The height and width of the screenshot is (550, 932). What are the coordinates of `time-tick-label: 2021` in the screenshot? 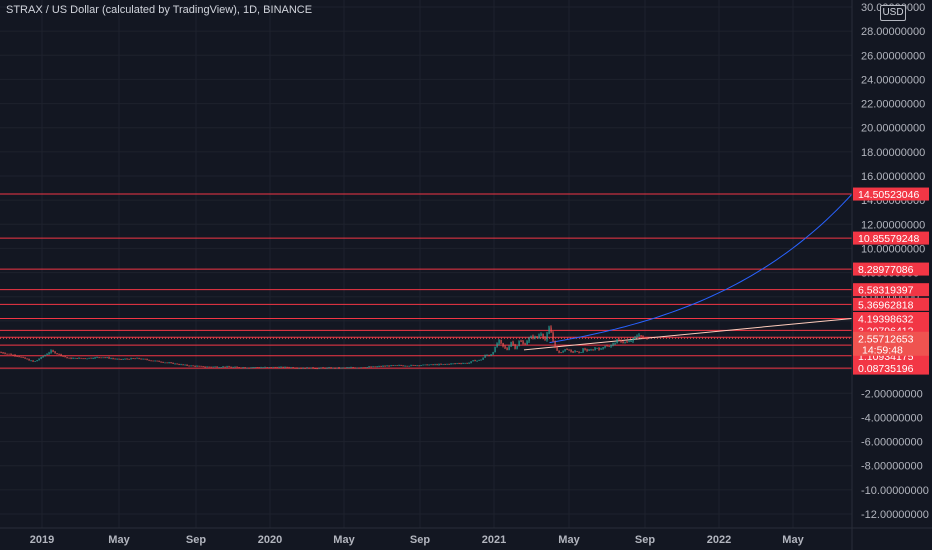 It's located at (494, 540).